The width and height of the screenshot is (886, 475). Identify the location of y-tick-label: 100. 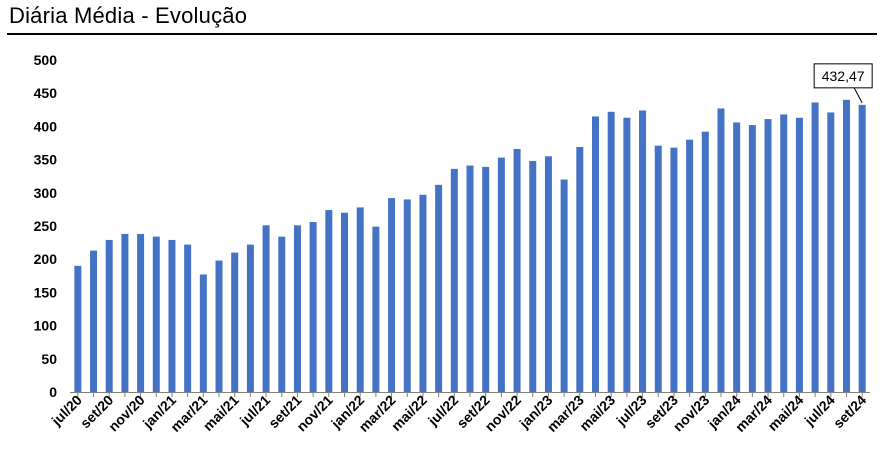
(46, 326).